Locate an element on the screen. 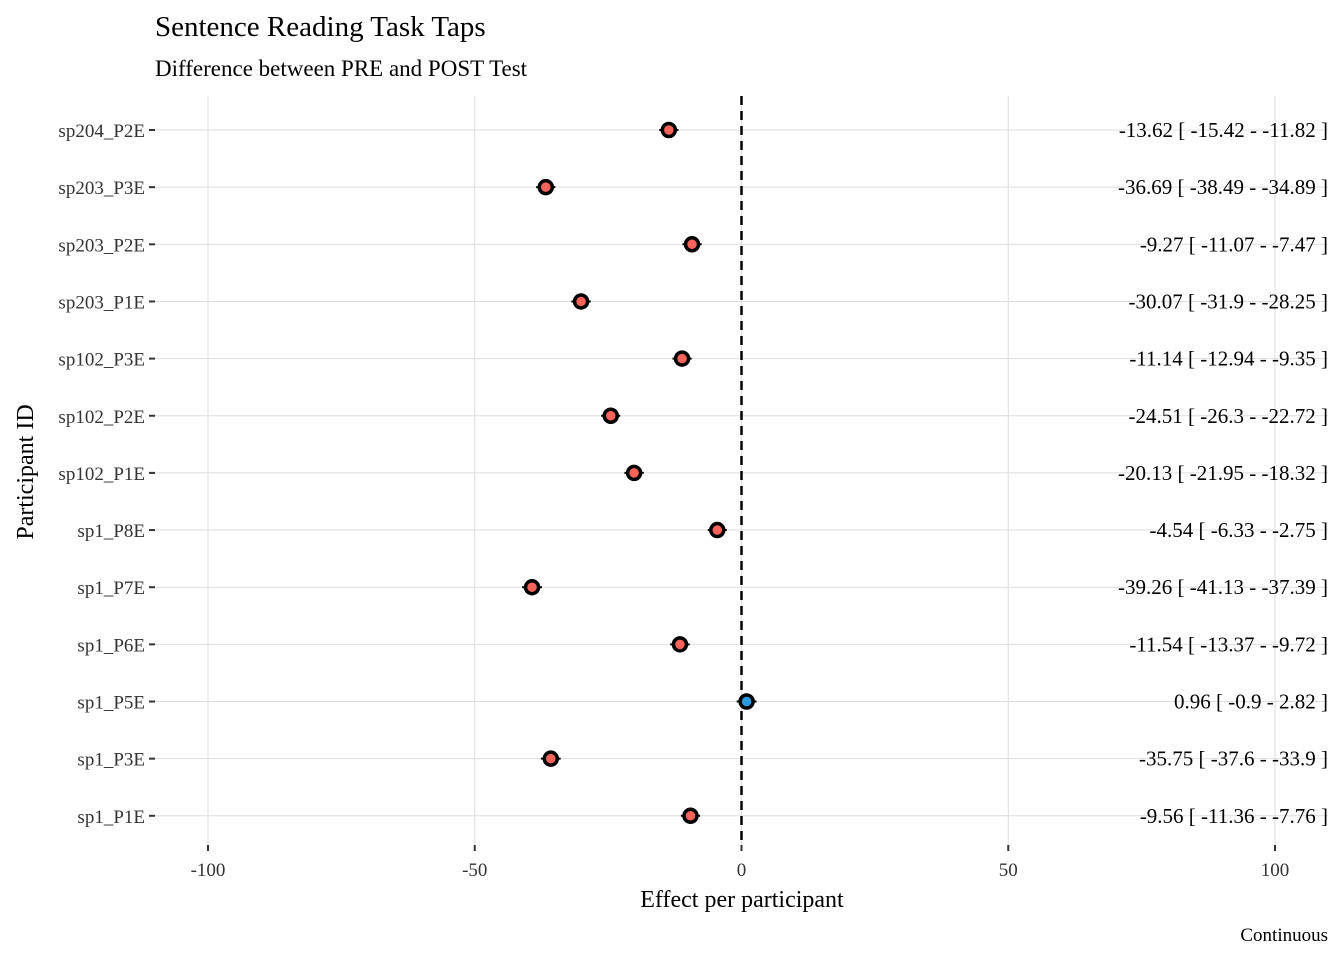  y-tick-label: sp1_P3E is located at coordinates (111, 760).